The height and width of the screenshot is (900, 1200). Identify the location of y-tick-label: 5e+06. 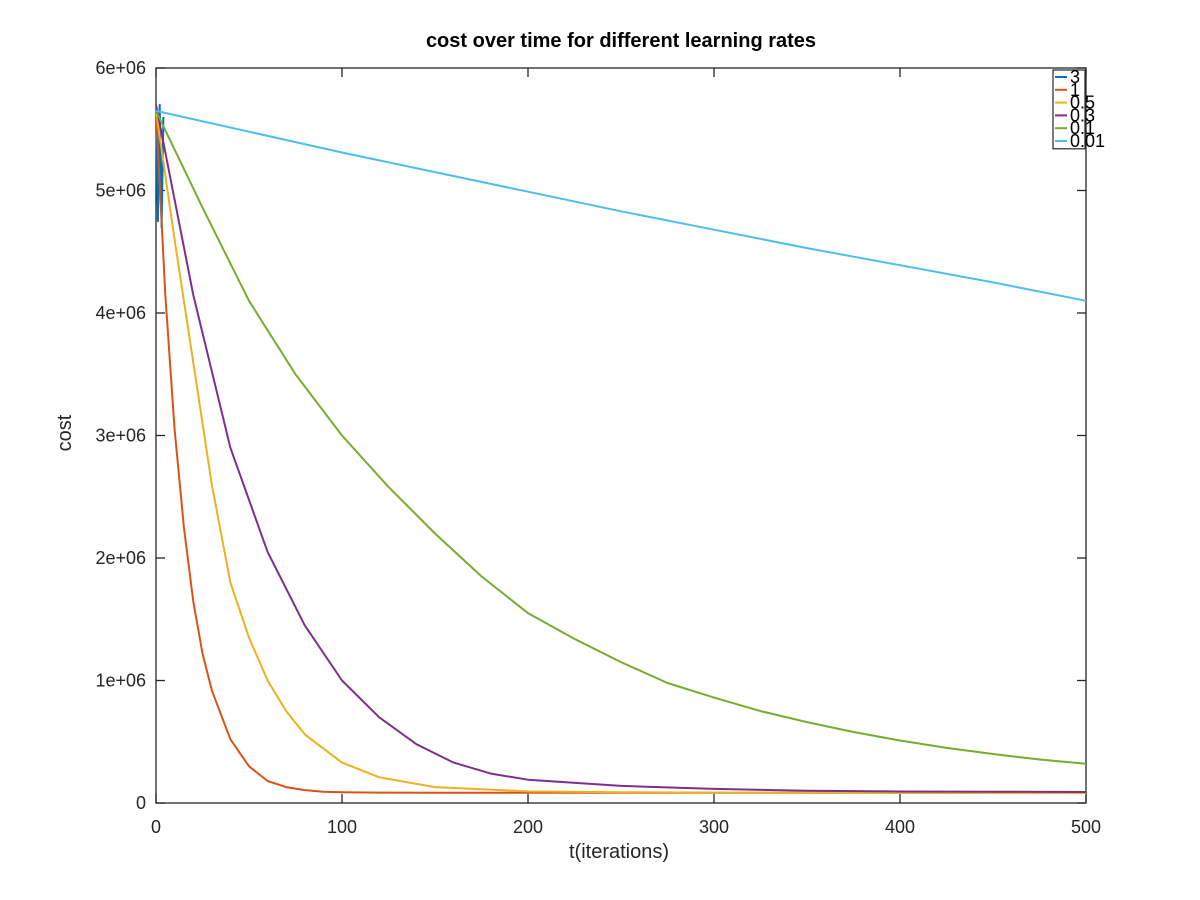
(120, 191).